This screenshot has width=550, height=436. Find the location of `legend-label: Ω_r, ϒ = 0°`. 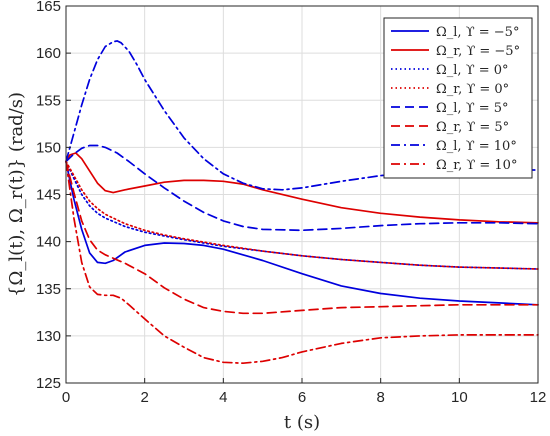

legend-label: Ω_r, ϒ = 0° is located at coordinates (472, 89).